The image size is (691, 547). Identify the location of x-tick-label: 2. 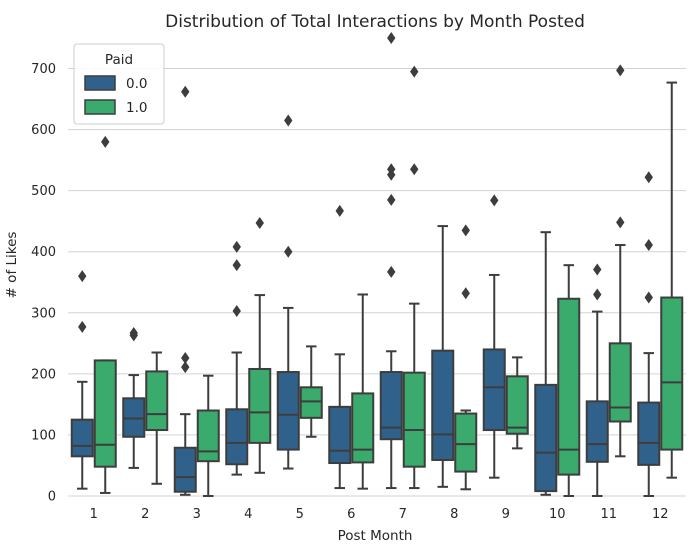
(145, 514).